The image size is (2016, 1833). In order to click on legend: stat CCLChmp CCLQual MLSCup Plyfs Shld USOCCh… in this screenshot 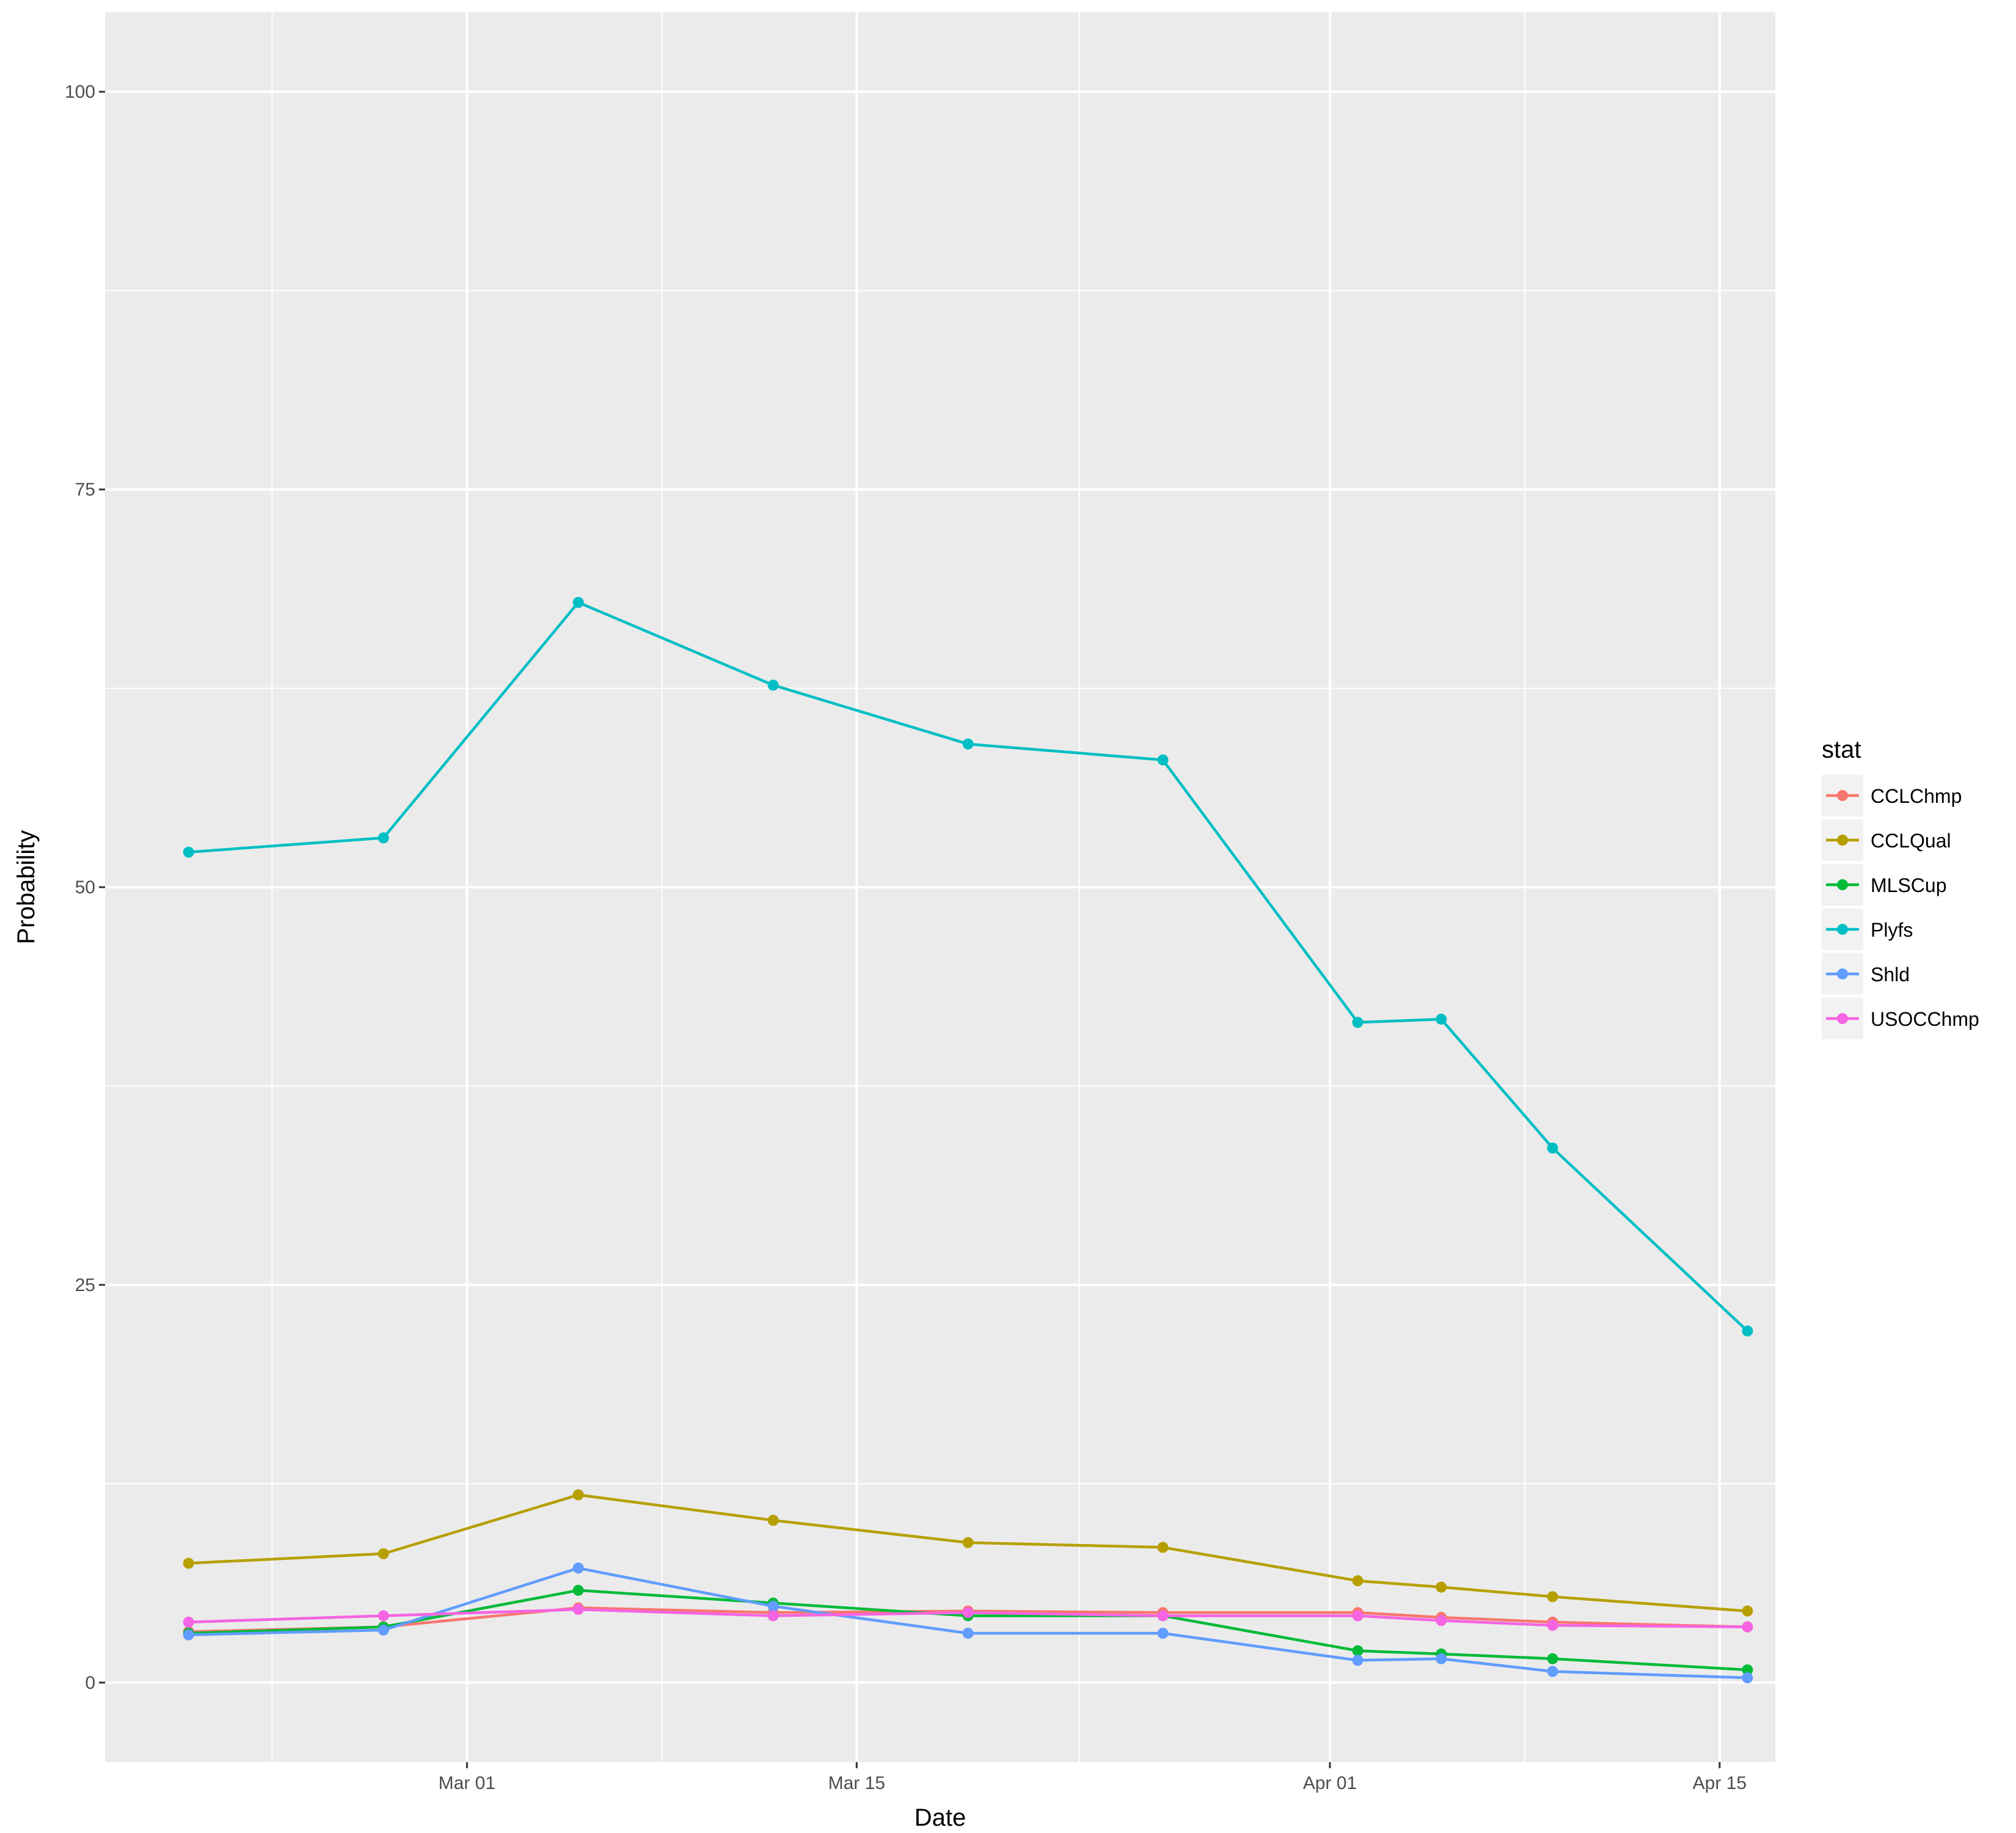, I will do `click(1901, 887)`.